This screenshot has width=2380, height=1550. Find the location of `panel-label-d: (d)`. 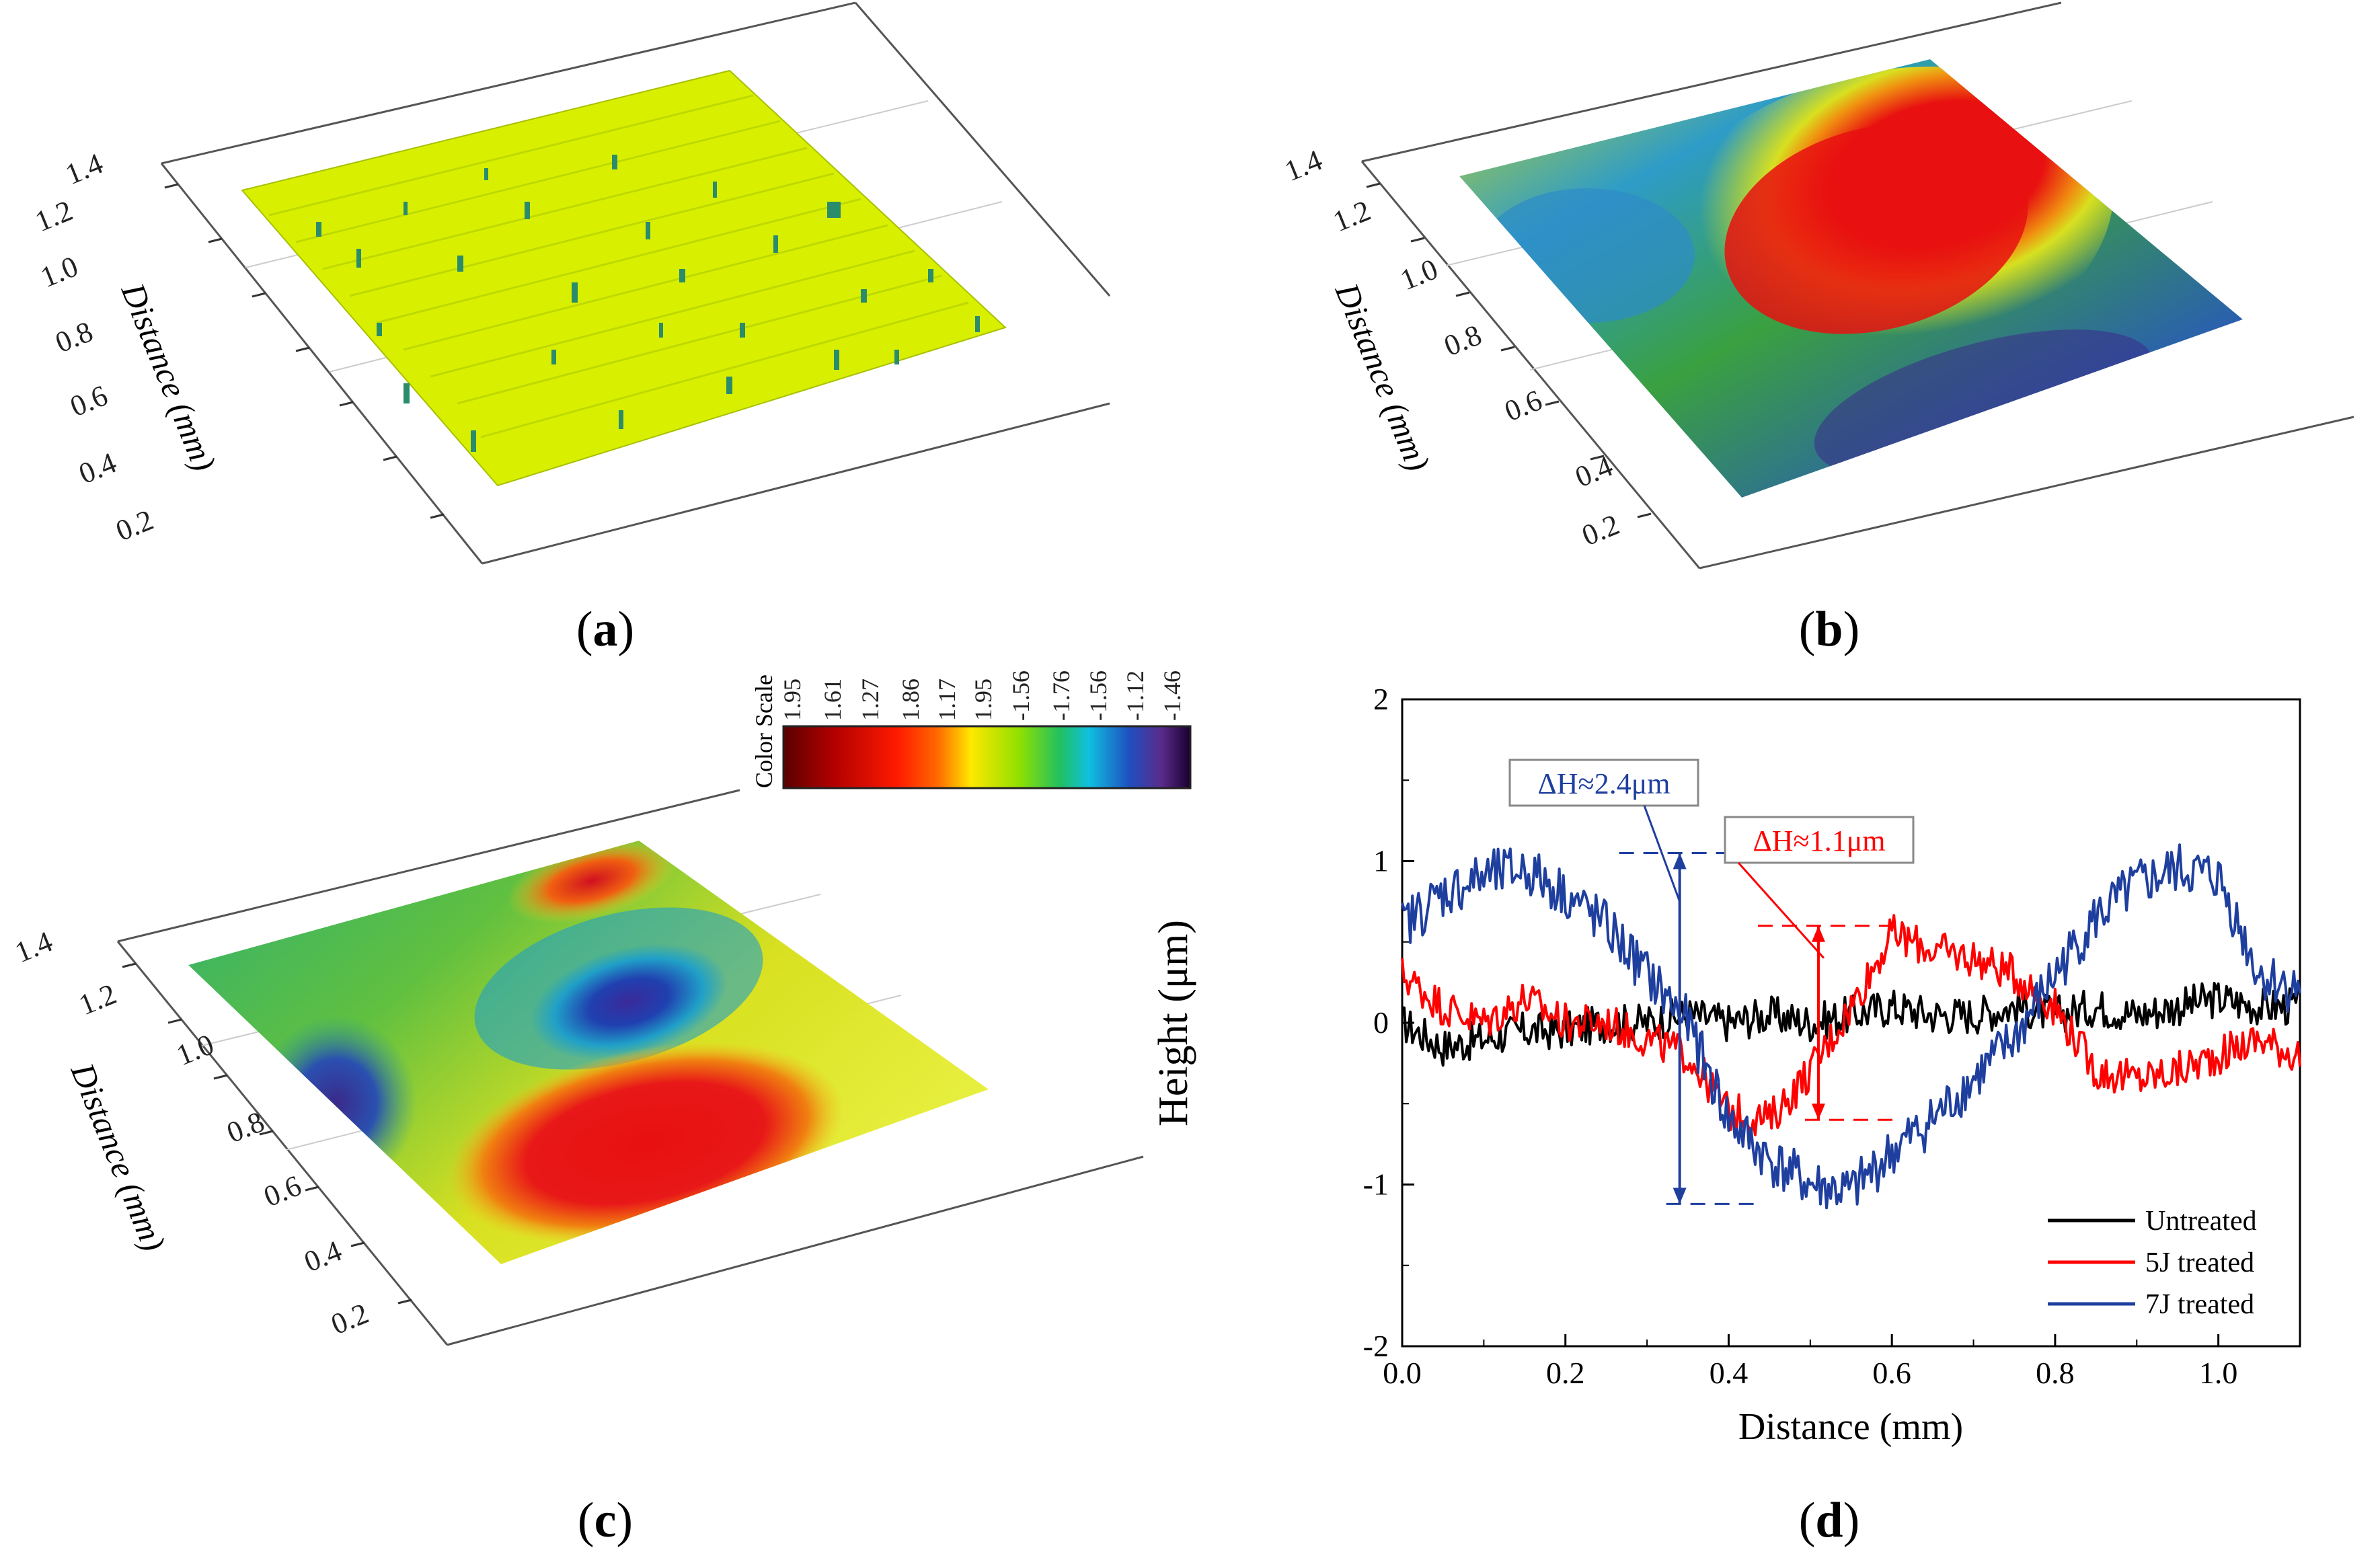

panel-label-d: (d) is located at coordinates (1829, 1521).